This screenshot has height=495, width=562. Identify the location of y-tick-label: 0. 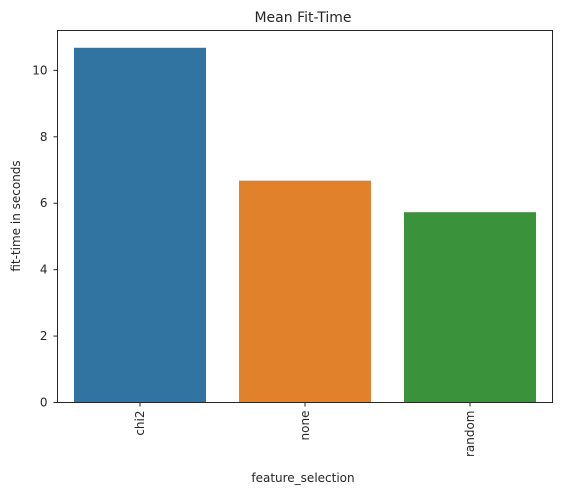
(44, 403).